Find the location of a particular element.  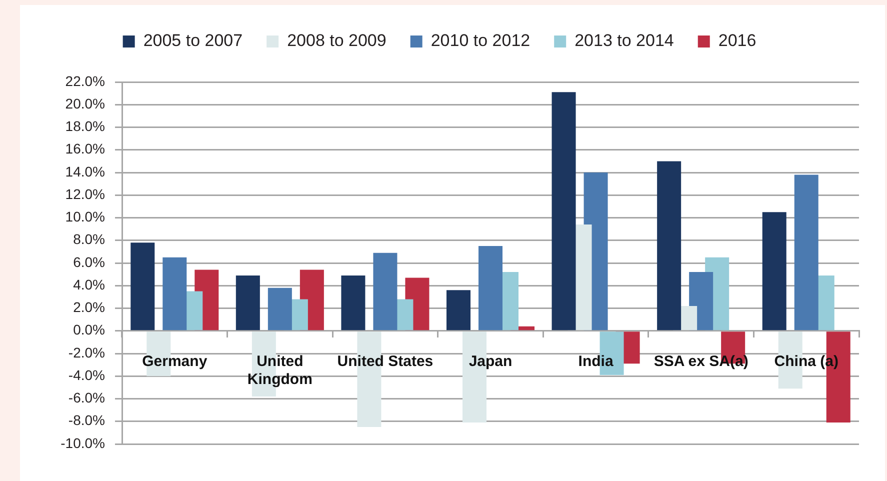

y-tick-label: -2.0% is located at coordinates (86, 352).